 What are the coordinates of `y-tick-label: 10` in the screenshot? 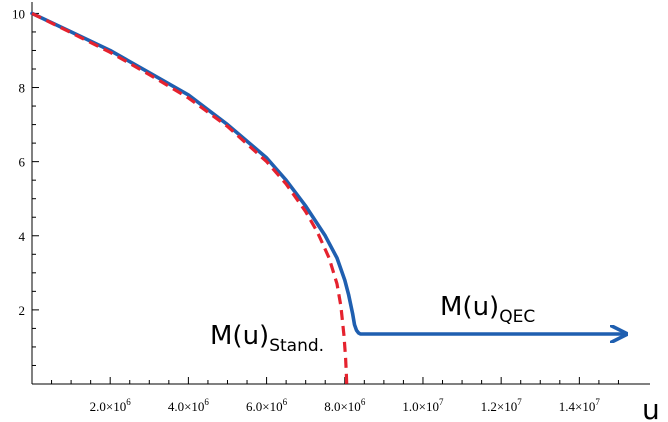 It's located at (18, 13).